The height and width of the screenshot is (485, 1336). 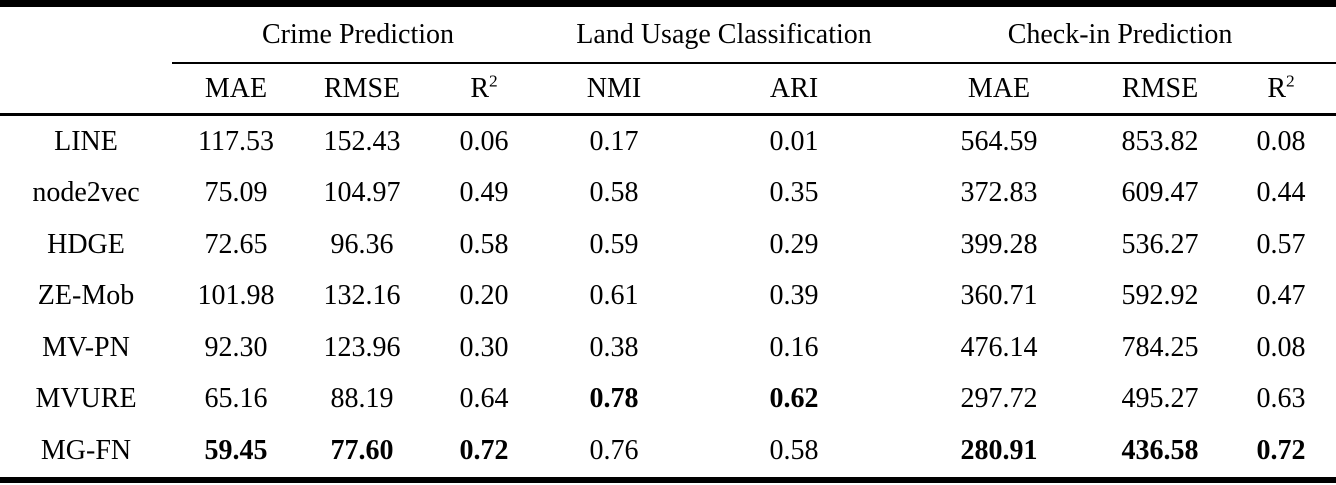 What do you see at coordinates (614, 89) in the screenshot?
I see `column-header-nmi: NMI` at bounding box center [614, 89].